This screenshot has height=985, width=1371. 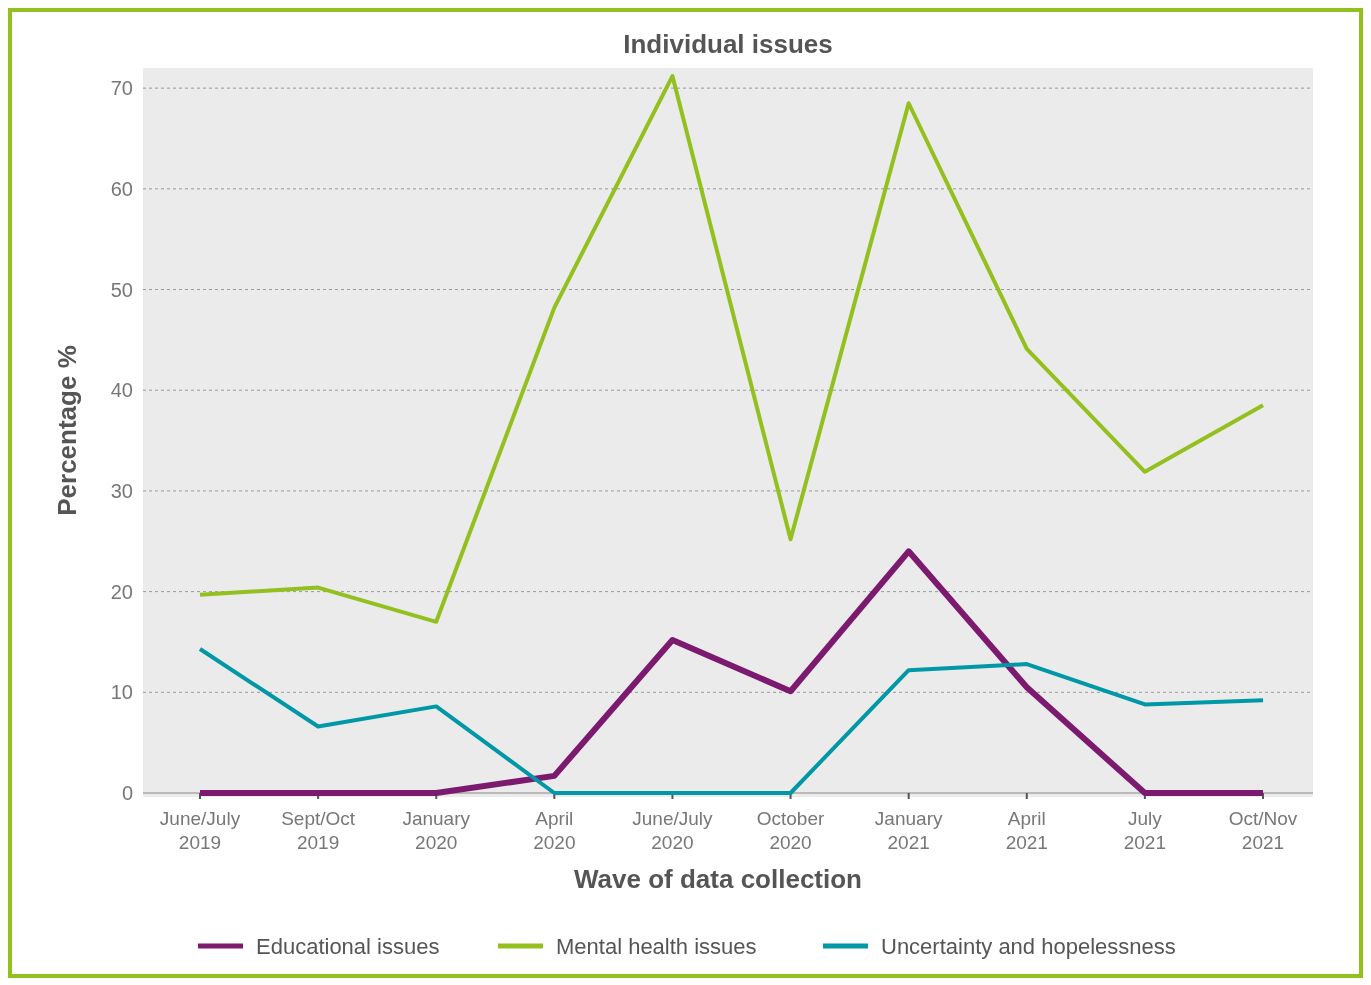 I want to click on x-tick-label: January 2020, so click(x=436, y=830).